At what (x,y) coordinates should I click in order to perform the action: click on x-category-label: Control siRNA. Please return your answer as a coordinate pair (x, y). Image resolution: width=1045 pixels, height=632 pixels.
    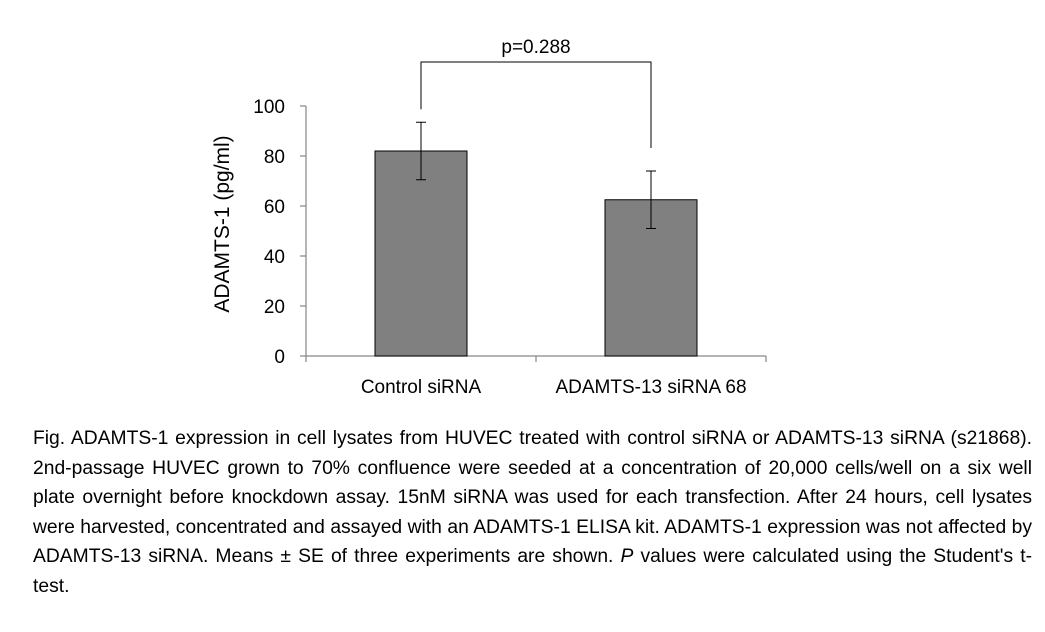
    Looking at the image, I should click on (421, 387).